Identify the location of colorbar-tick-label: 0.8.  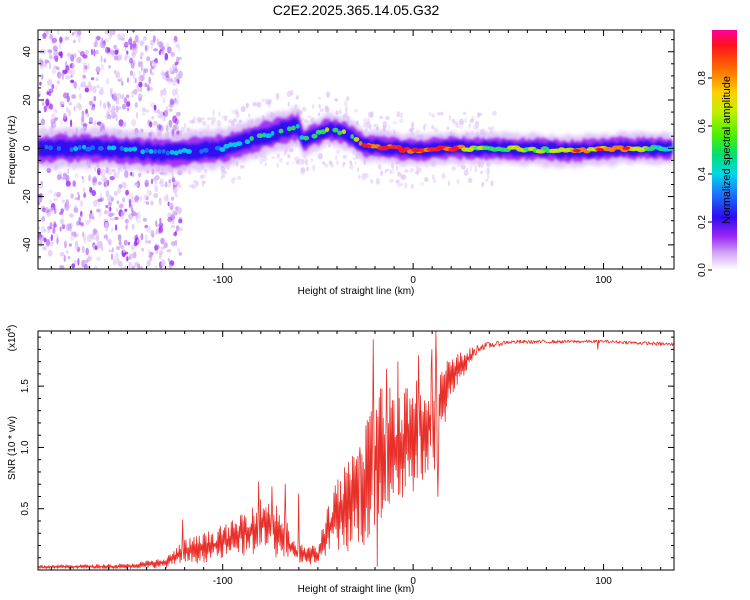
(702, 78).